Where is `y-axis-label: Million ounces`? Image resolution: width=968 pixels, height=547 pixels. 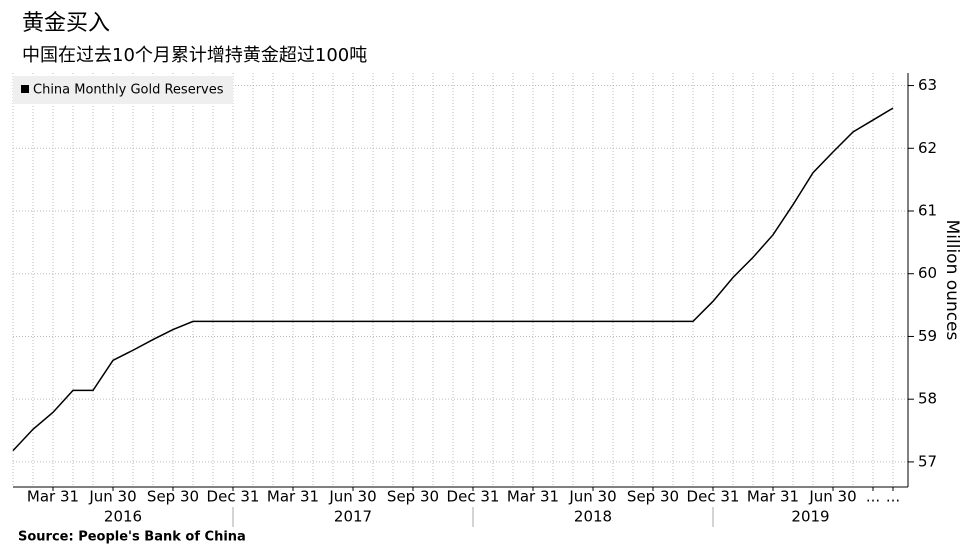 y-axis-label: Million ounces is located at coordinates (952, 280).